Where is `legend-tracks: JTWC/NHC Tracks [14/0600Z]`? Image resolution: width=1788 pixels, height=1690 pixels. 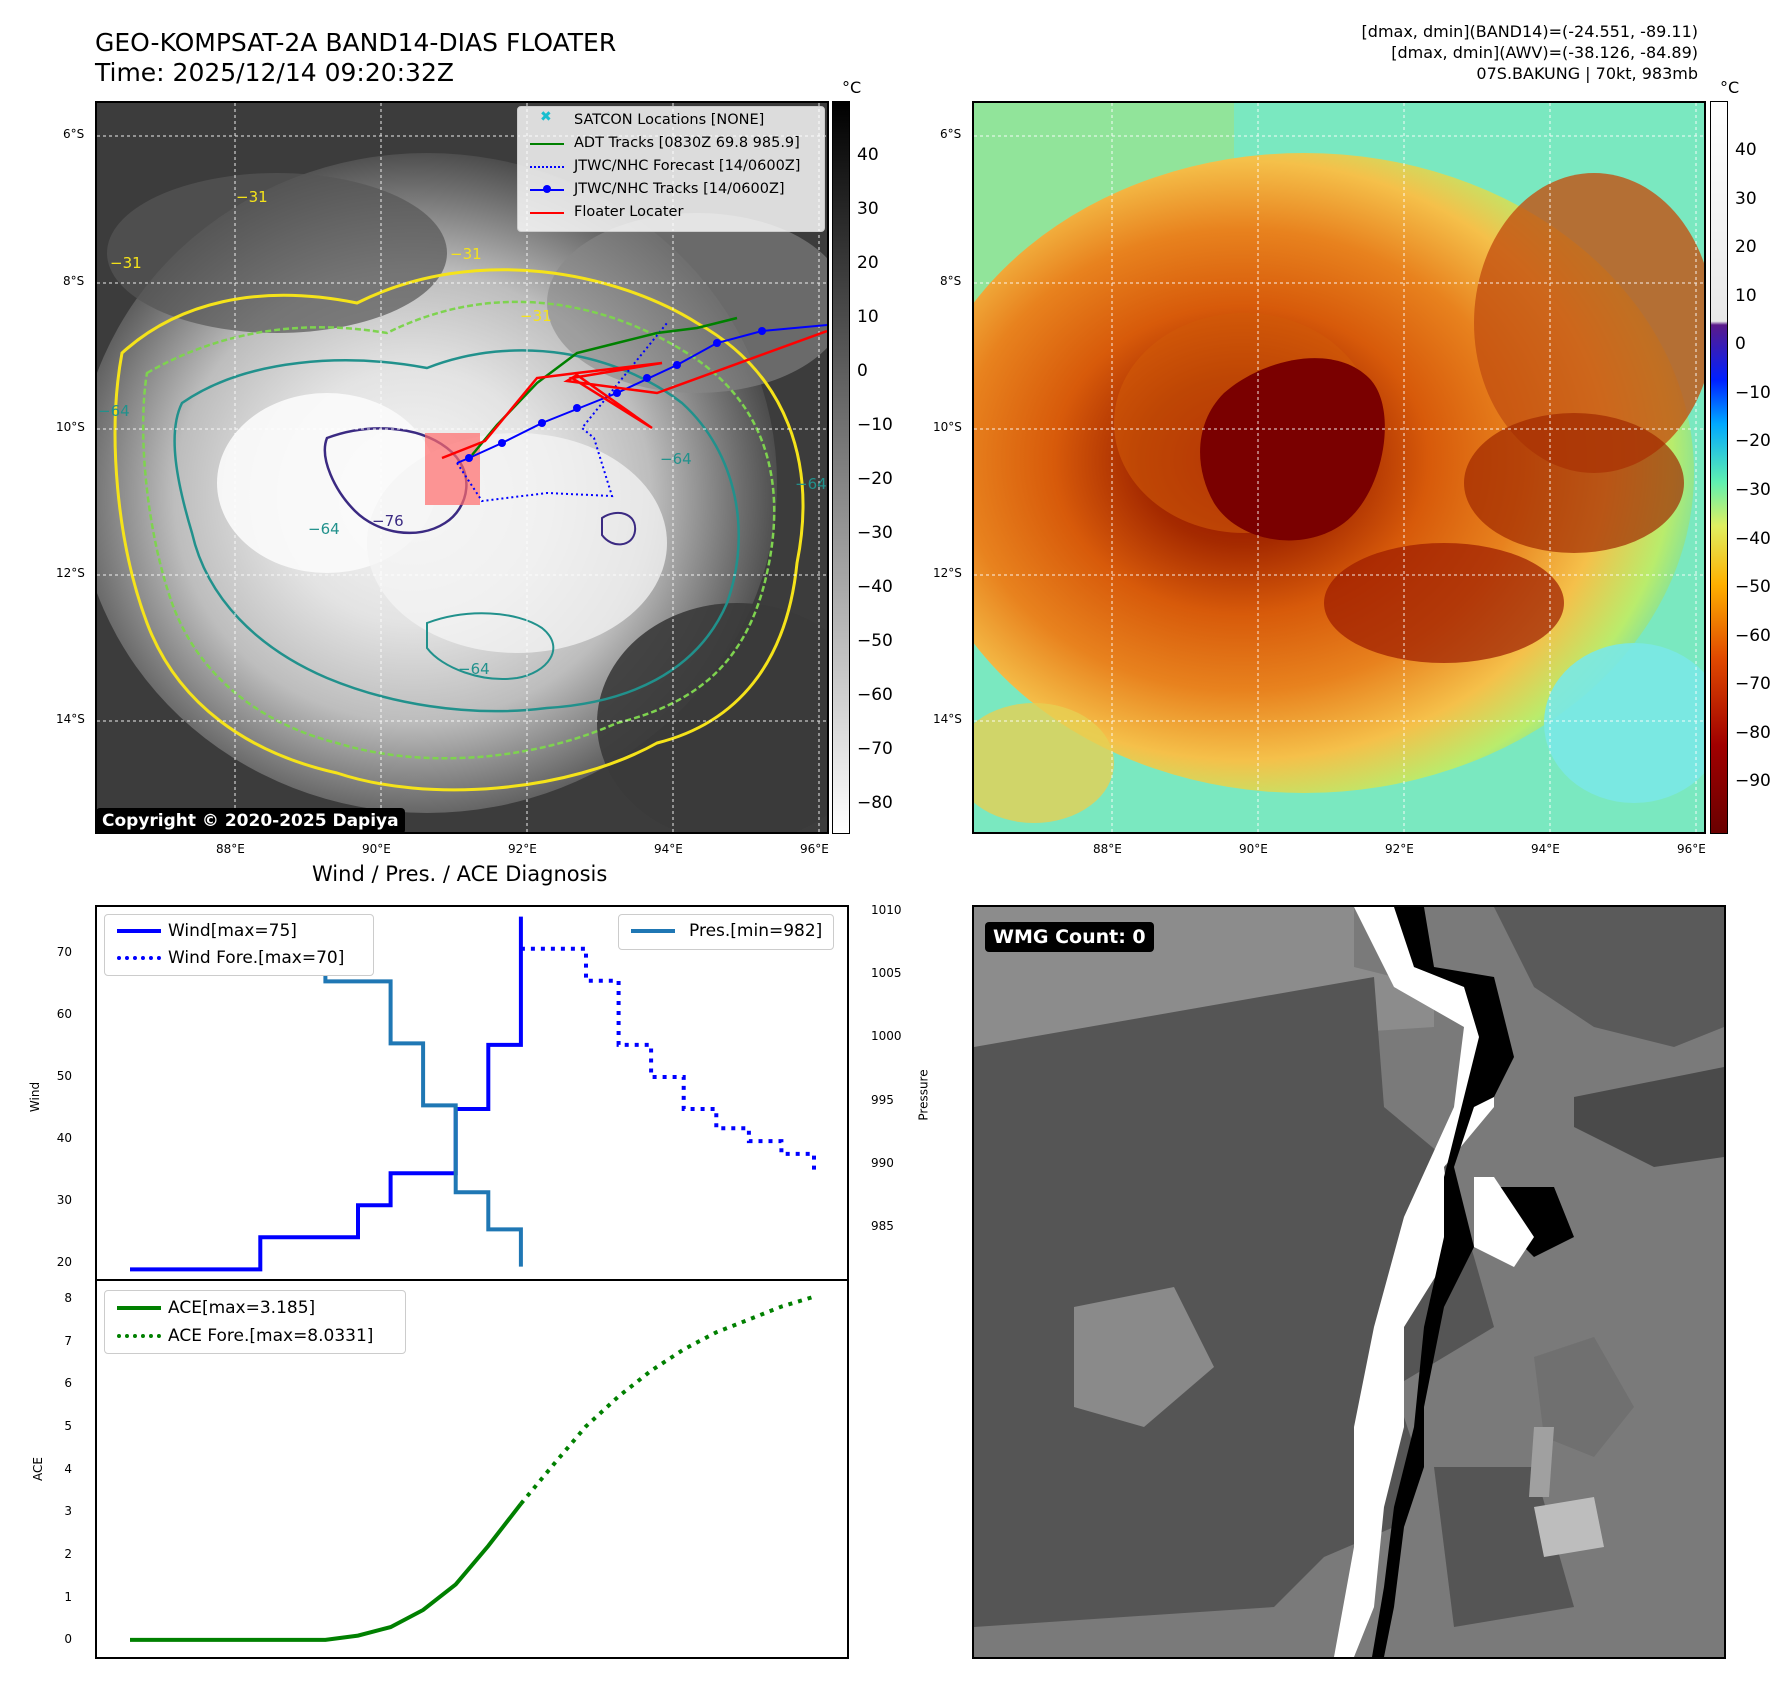 legend-tracks: JTWC/NHC Tracks [14/0600Z] is located at coordinates (679, 189).